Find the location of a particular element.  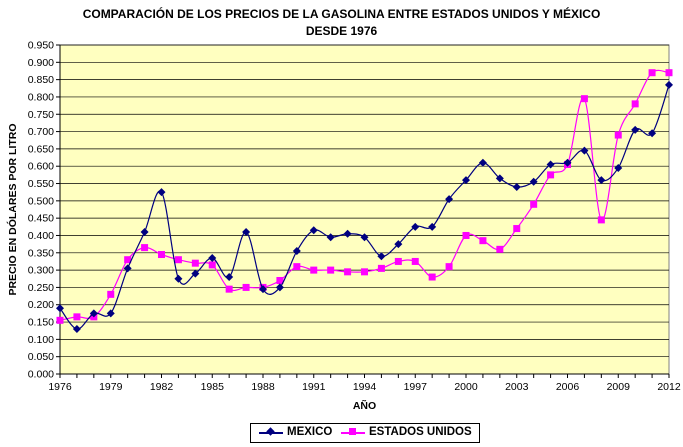

x-axis-label: AÑO is located at coordinates (364, 405).